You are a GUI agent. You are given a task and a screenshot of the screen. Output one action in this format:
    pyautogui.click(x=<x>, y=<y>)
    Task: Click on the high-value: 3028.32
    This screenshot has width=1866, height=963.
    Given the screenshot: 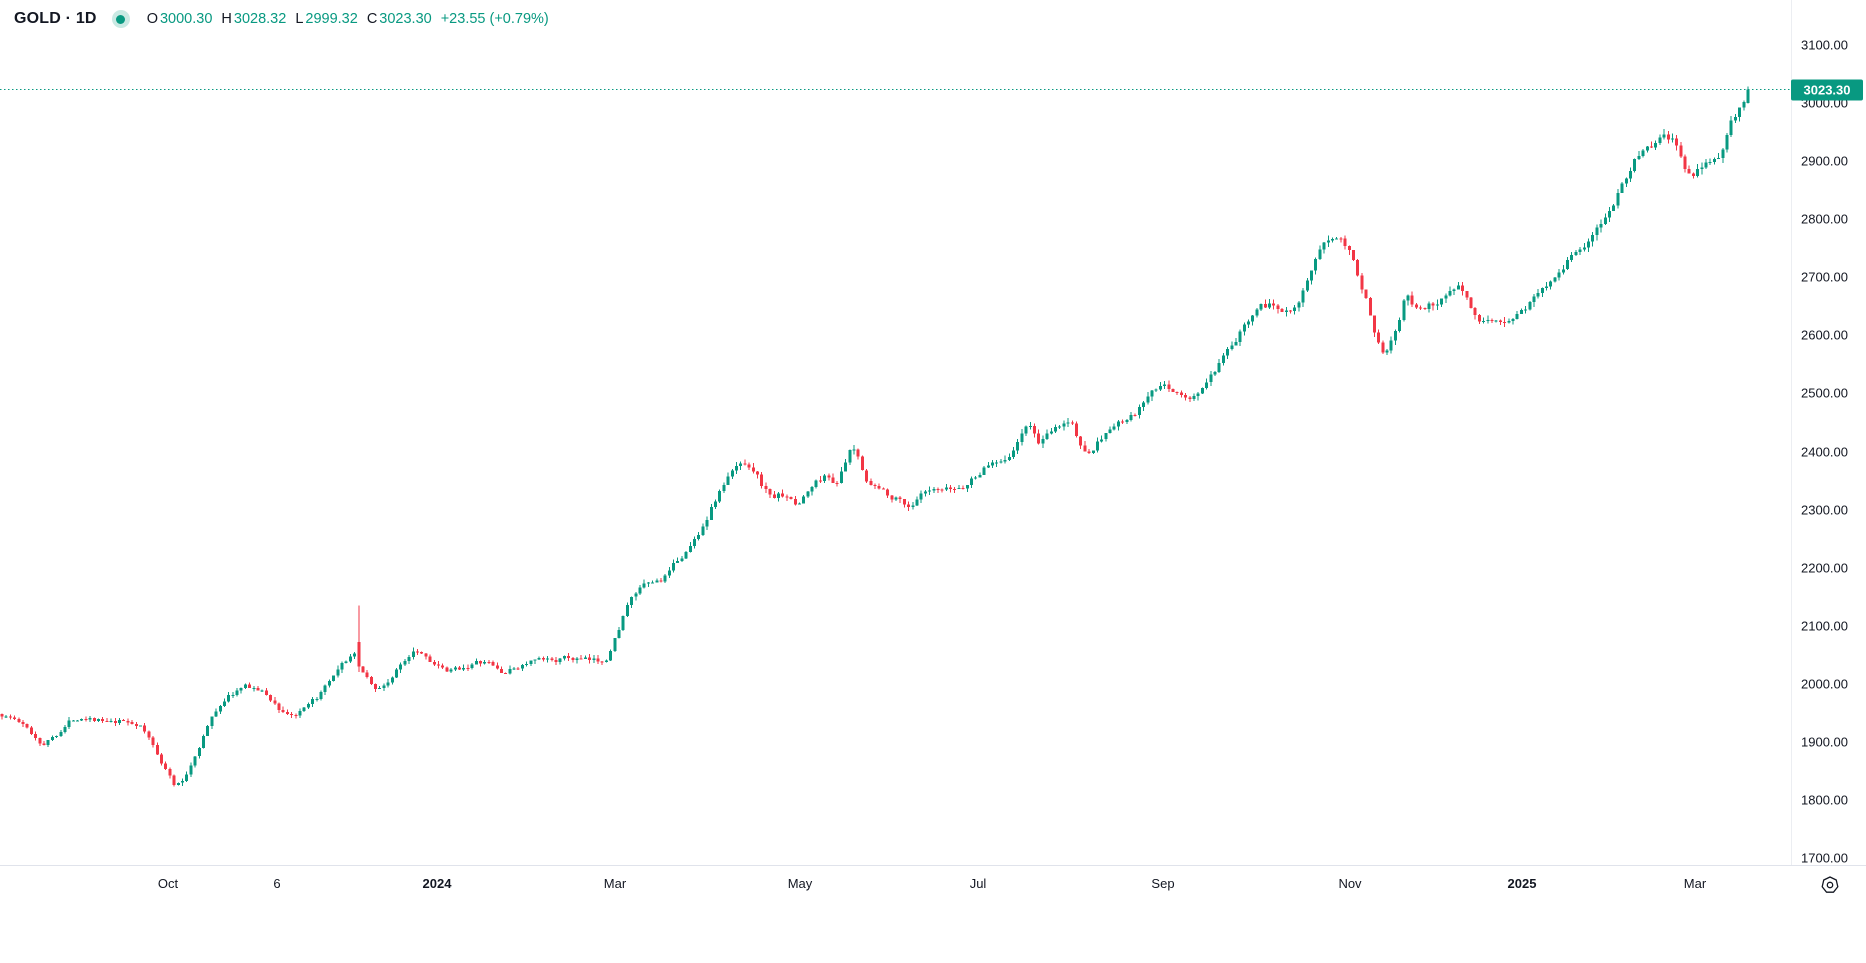 What is the action you would take?
    pyautogui.click(x=260, y=19)
    